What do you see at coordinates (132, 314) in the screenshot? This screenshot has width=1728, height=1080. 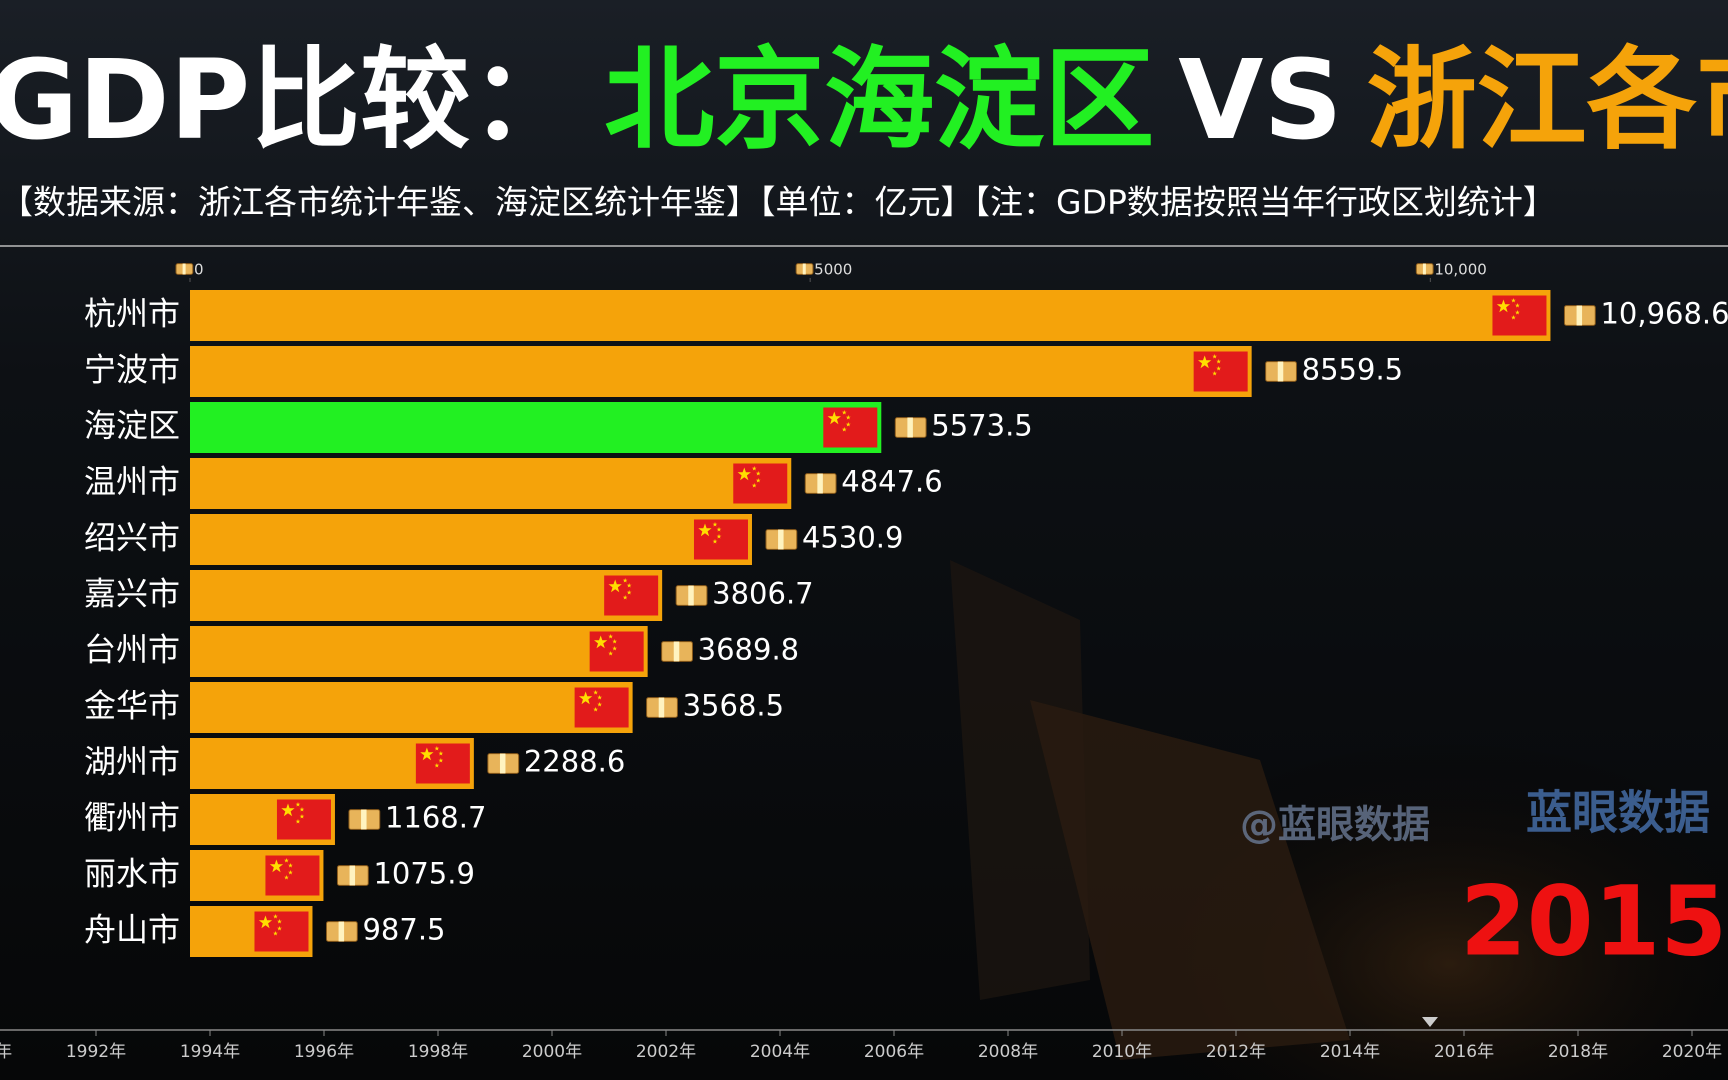 I see `category-label: 杭州市` at bounding box center [132, 314].